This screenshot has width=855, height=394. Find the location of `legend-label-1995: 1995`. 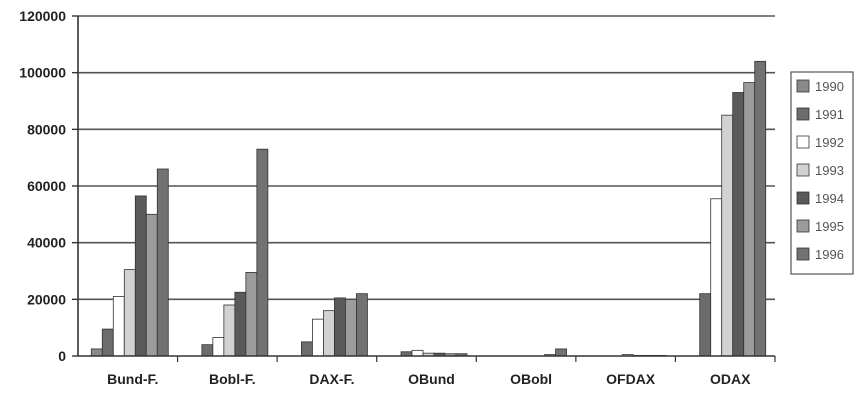

legend-label-1995: 1995 is located at coordinates (829, 226).